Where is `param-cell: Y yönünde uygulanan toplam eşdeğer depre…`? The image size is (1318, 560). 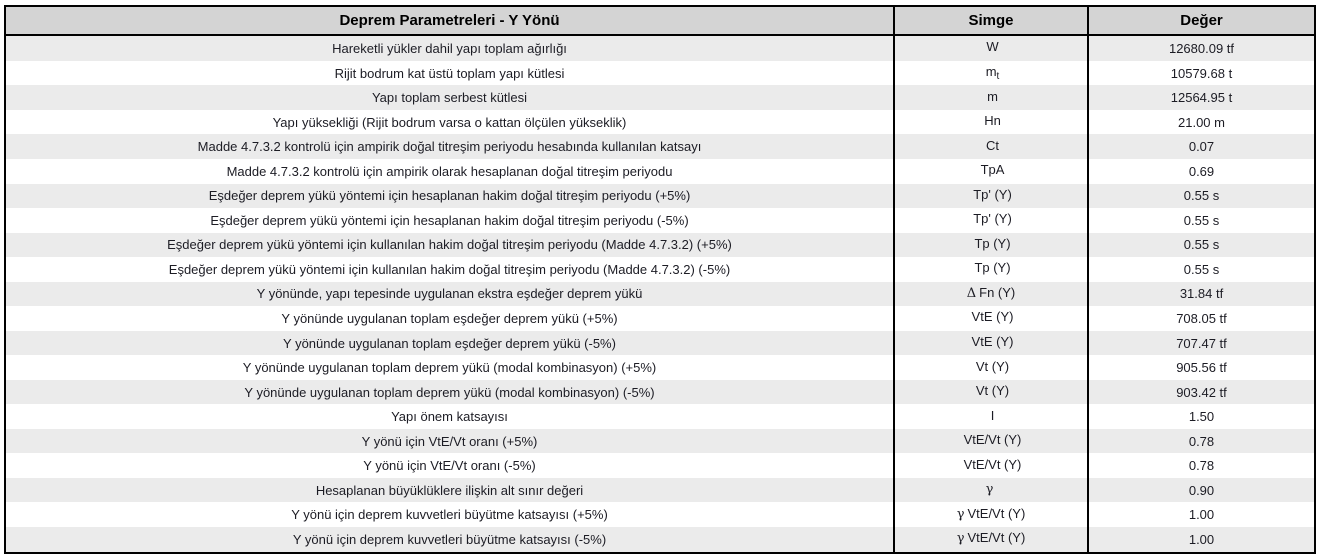
param-cell: Y yönünde uygulanan toplam eşdeğer depre… is located at coordinates (449, 318).